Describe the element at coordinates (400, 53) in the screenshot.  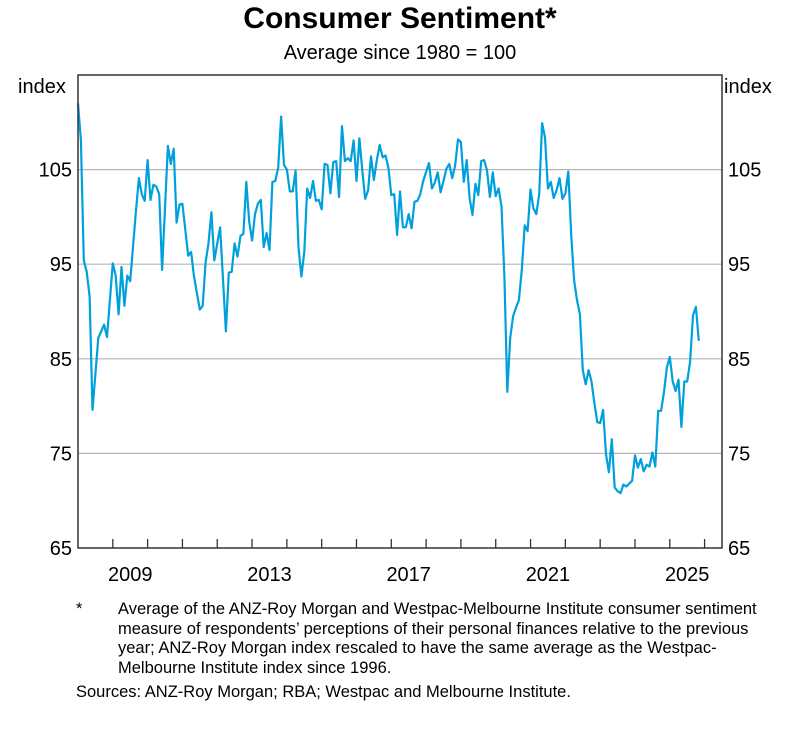
I see `chart-subtitle: Average since 1980 = 100` at that location.